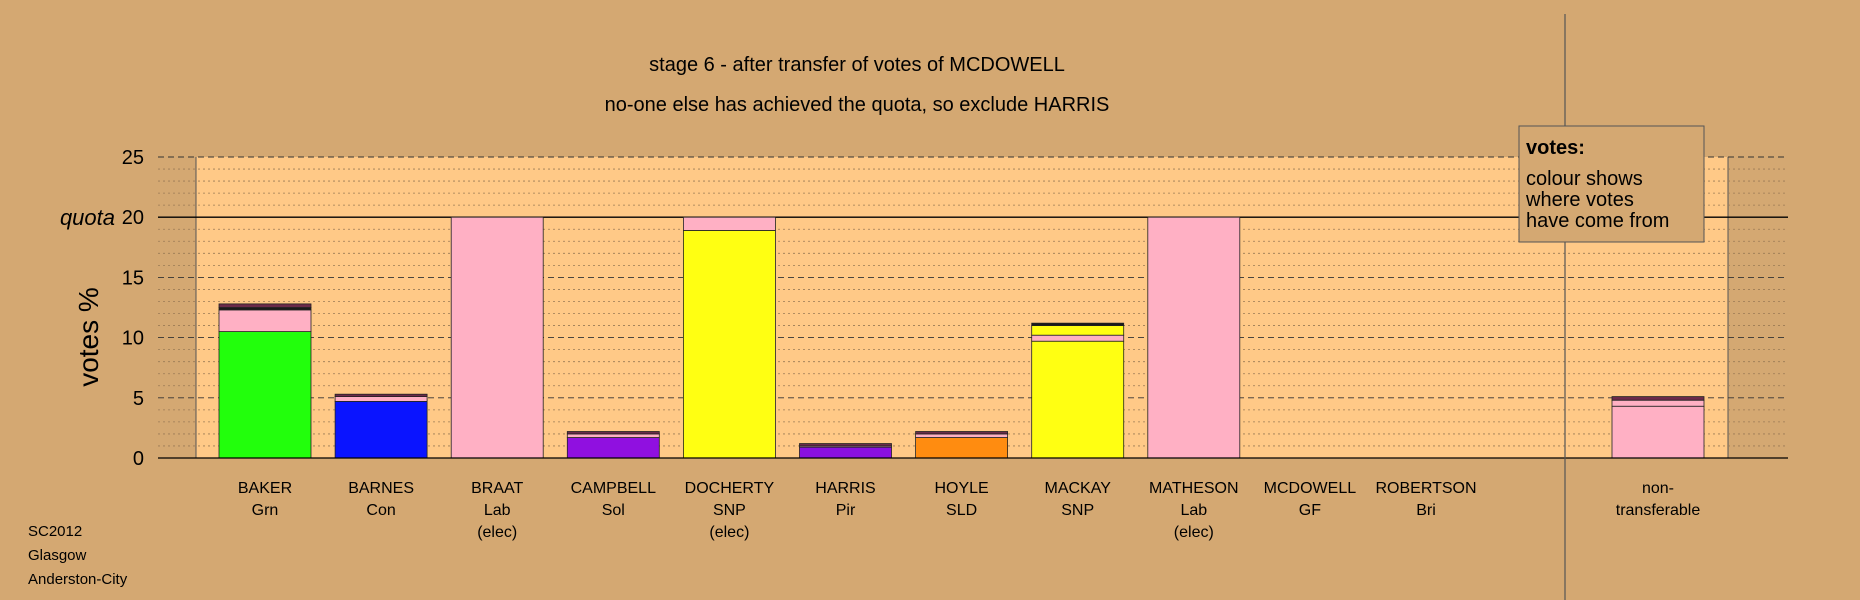 The width and height of the screenshot is (1860, 600). I want to click on candidate-label-docherty-1: SNP, so click(729, 510).